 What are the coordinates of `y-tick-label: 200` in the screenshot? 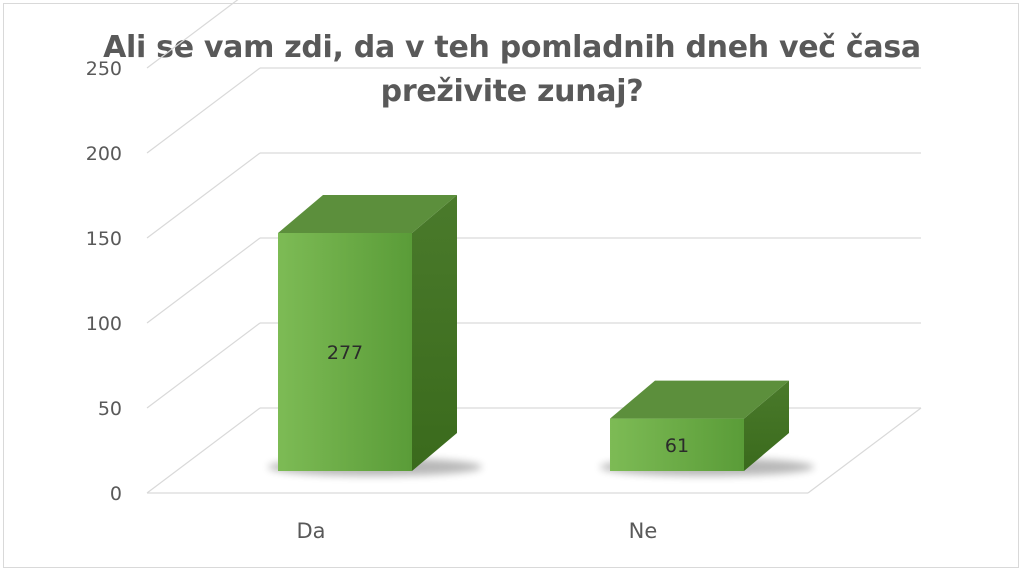 It's located at (104, 154).